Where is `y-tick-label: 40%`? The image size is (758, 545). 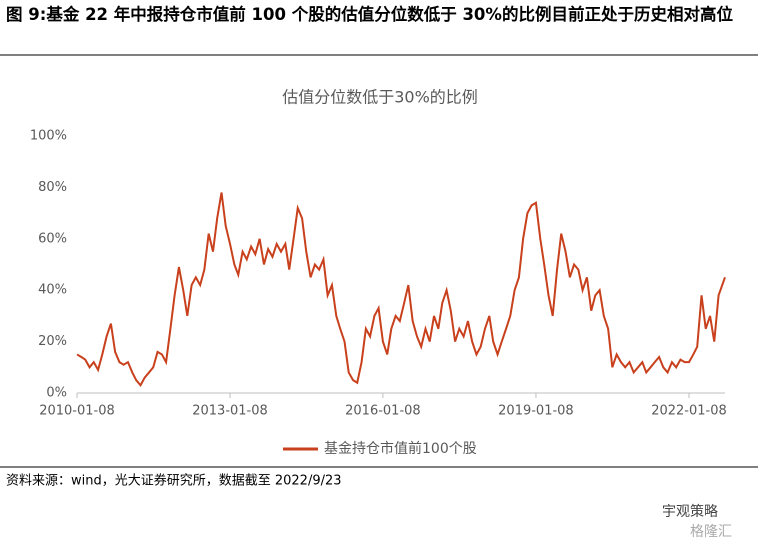 y-tick-label: 40% is located at coordinates (52, 290).